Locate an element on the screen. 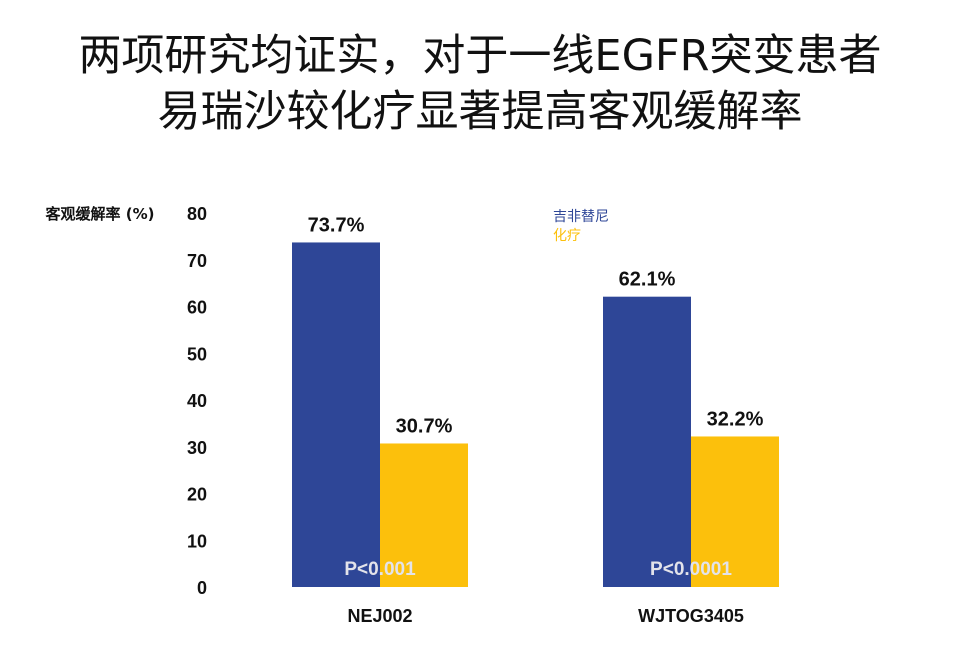 The height and width of the screenshot is (646, 960). y-tick-label: 20 is located at coordinates (197, 495).